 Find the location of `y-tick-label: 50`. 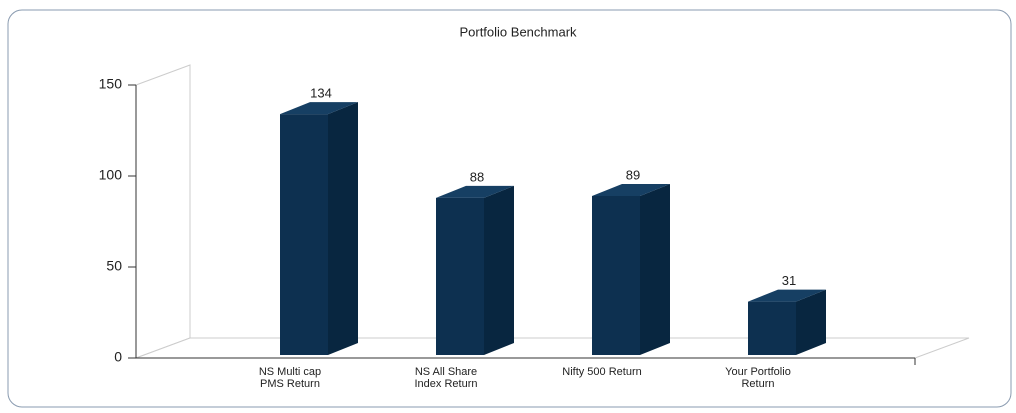

y-tick-label: 50 is located at coordinates (114, 266).